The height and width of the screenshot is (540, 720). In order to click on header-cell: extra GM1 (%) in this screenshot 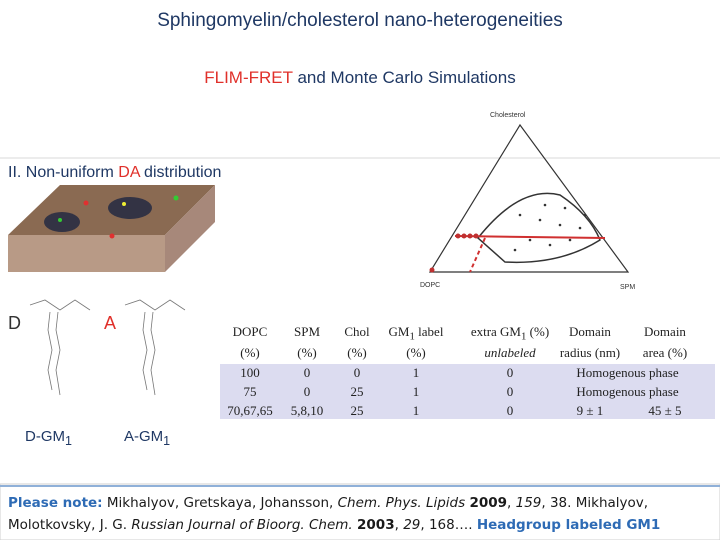, I will do `click(510, 333)`.